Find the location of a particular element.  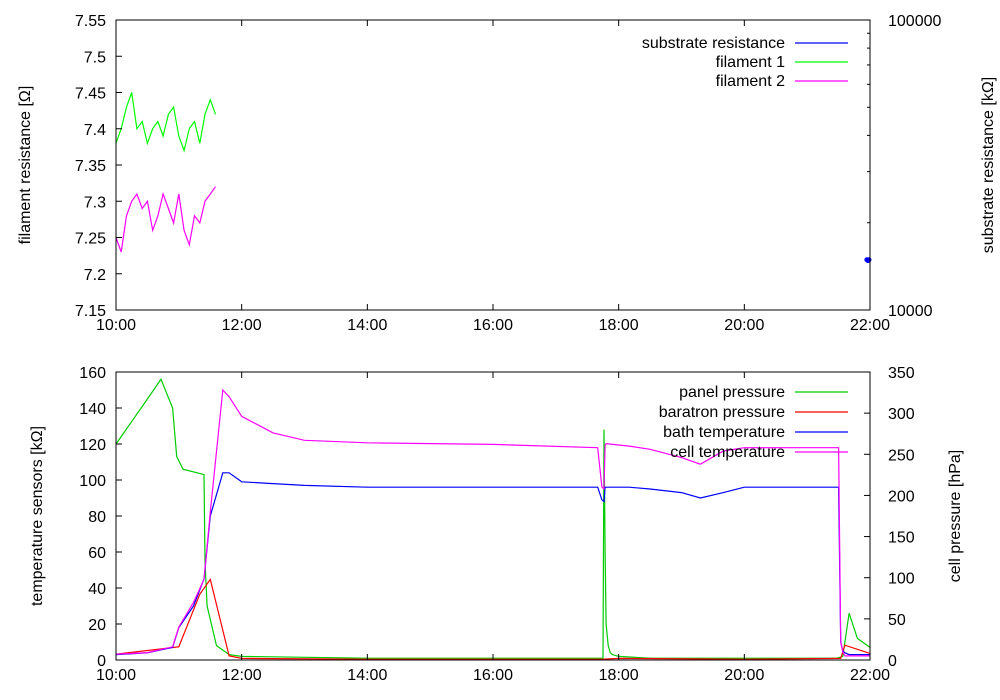

chart0-y-tick-label: 7.35 is located at coordinates (90, 166).